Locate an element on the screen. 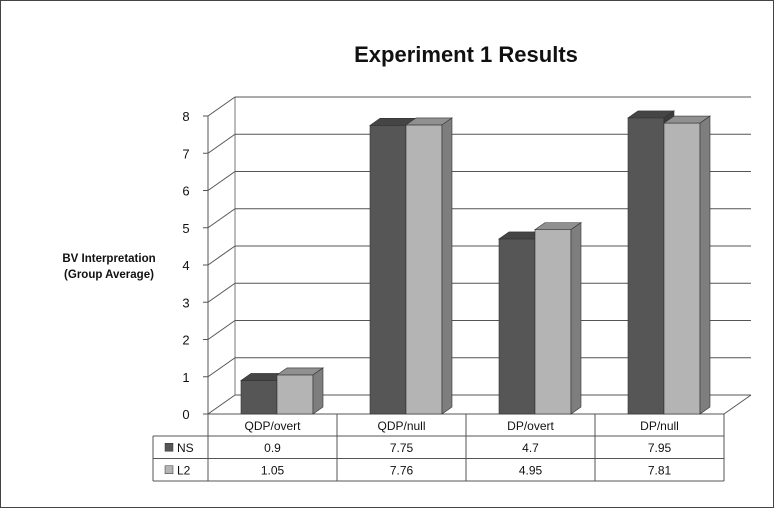 This screenshot has height=511, width=776. y-tick-label: 4 is located at coordinates (185, 265).